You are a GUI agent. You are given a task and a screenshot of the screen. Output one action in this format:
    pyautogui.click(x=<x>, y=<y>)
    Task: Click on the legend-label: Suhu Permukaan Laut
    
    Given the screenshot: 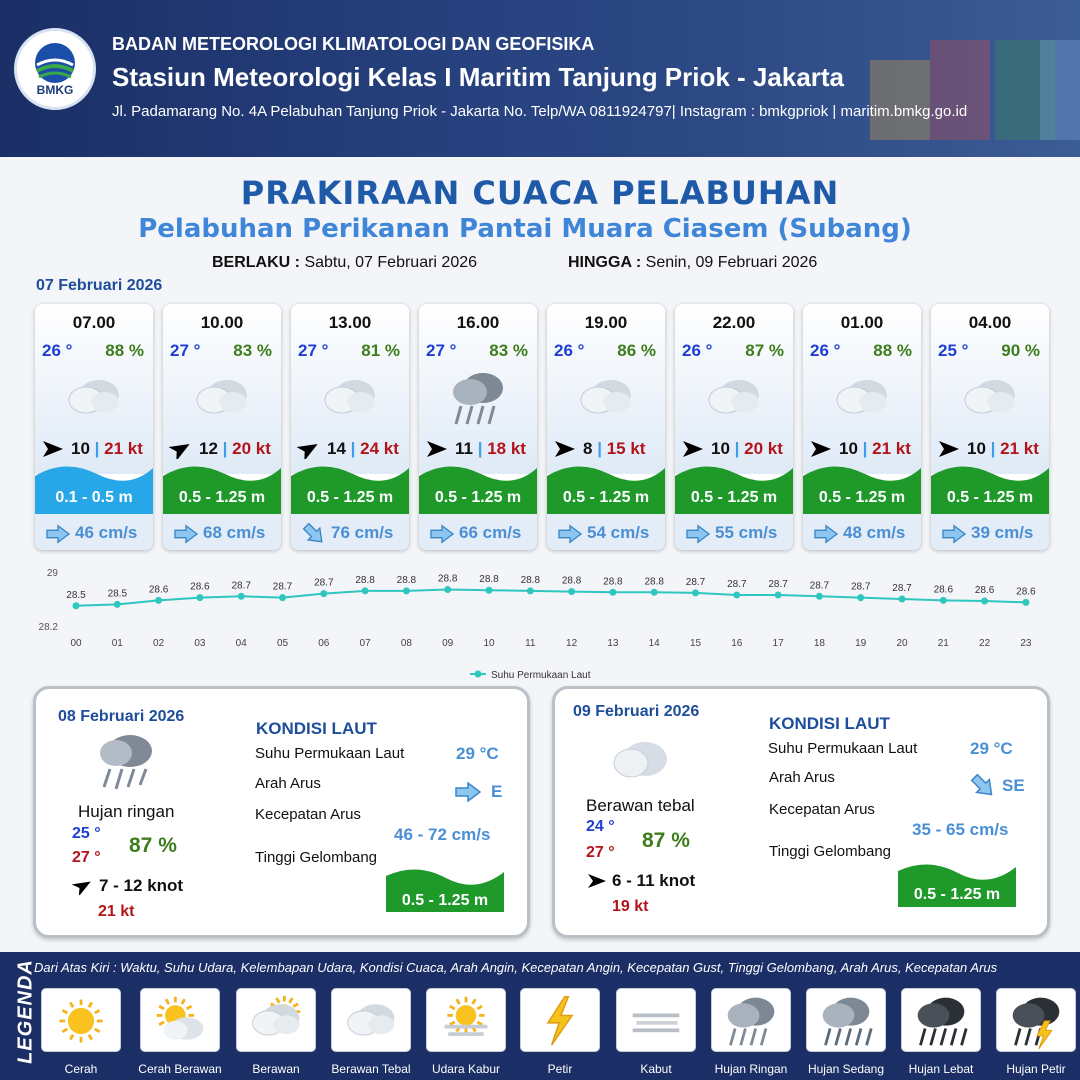 What is the action you would take?
    pyautogui.click(x=541, y=675)
    